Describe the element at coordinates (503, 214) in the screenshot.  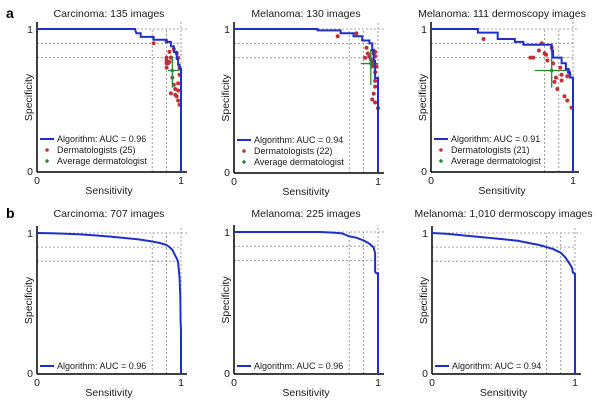
I see `chart-title: Melanoma: 1,010 dermoscopy images` at that location.